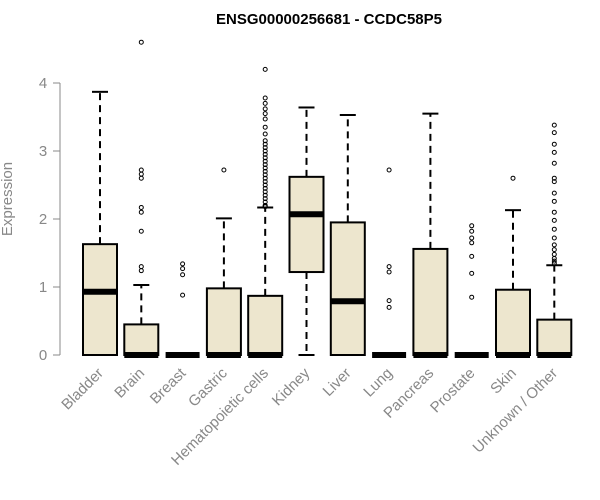 This screenshot has width=600, height=500. Describe the element at coordinates (182, 309) in the screenshot. I see `box-breast` at that location.